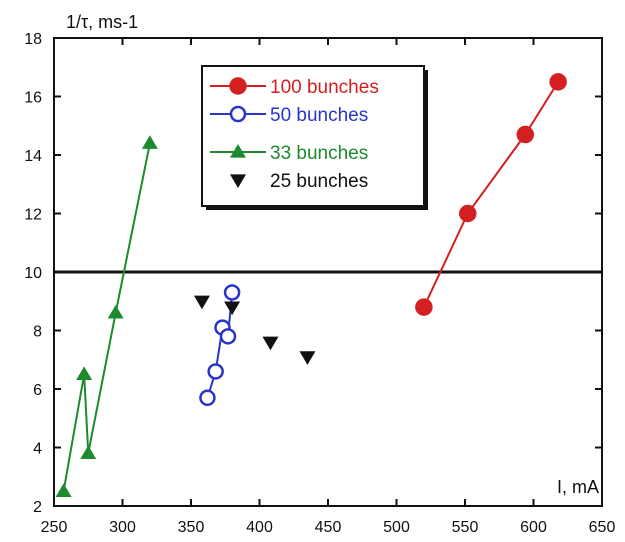 This screenshot has width=625, height=542. Describe the element at coordinates (33, 215) in the screenshot. I see `y-tick-label: 12` at that location.